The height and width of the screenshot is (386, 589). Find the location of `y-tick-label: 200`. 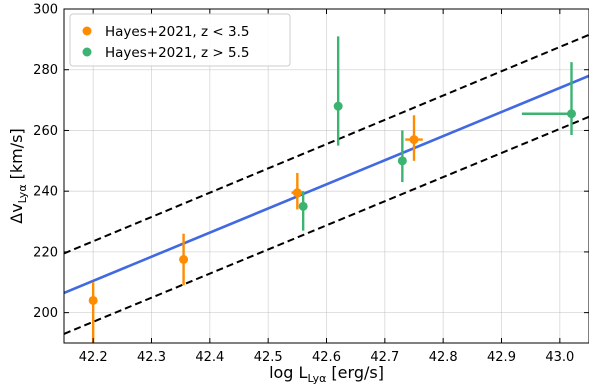

y-tick-label: 200 is located at coordinates (45, 313).